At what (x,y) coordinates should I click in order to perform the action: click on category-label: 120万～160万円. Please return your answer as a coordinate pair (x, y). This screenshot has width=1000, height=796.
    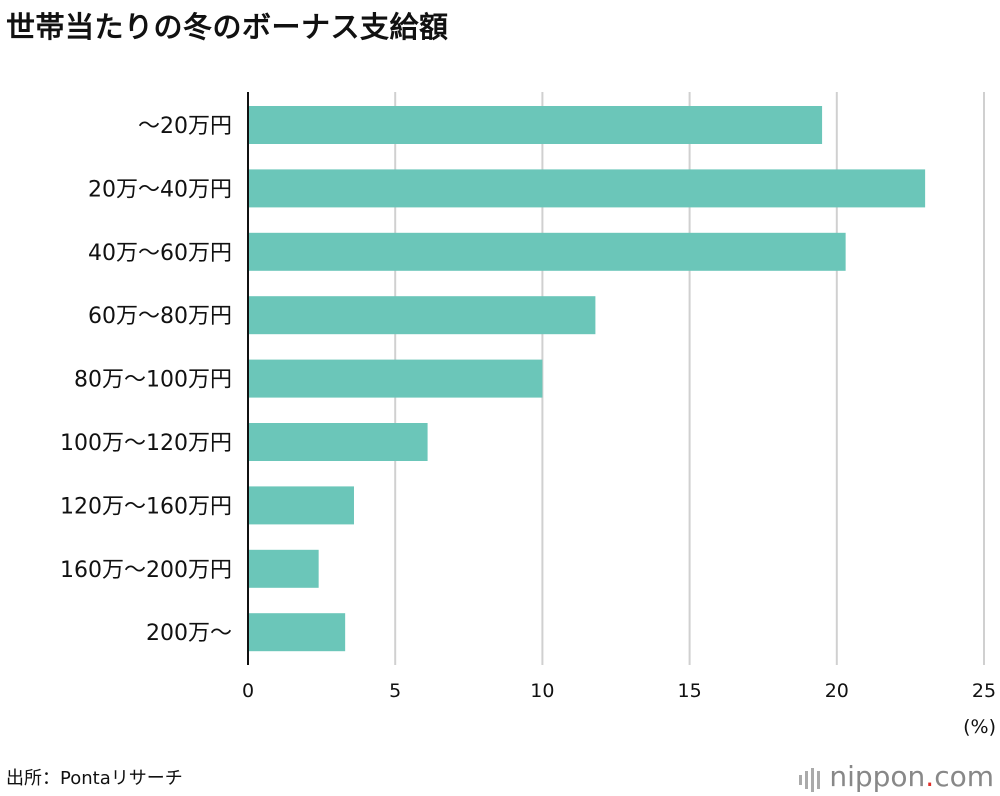
    Looking at the image, I should click on (146, 506).